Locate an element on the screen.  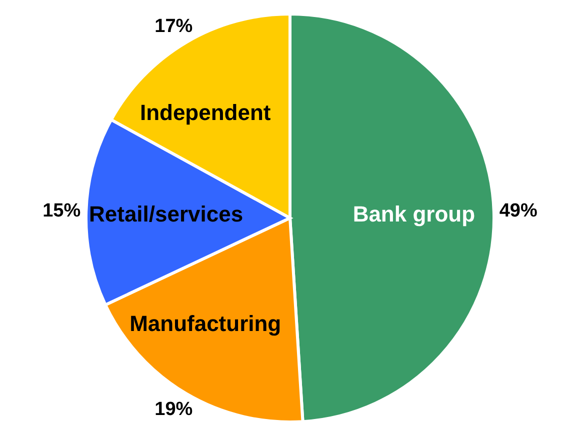
slice-label: Independent is located at coordinates (206, 113).